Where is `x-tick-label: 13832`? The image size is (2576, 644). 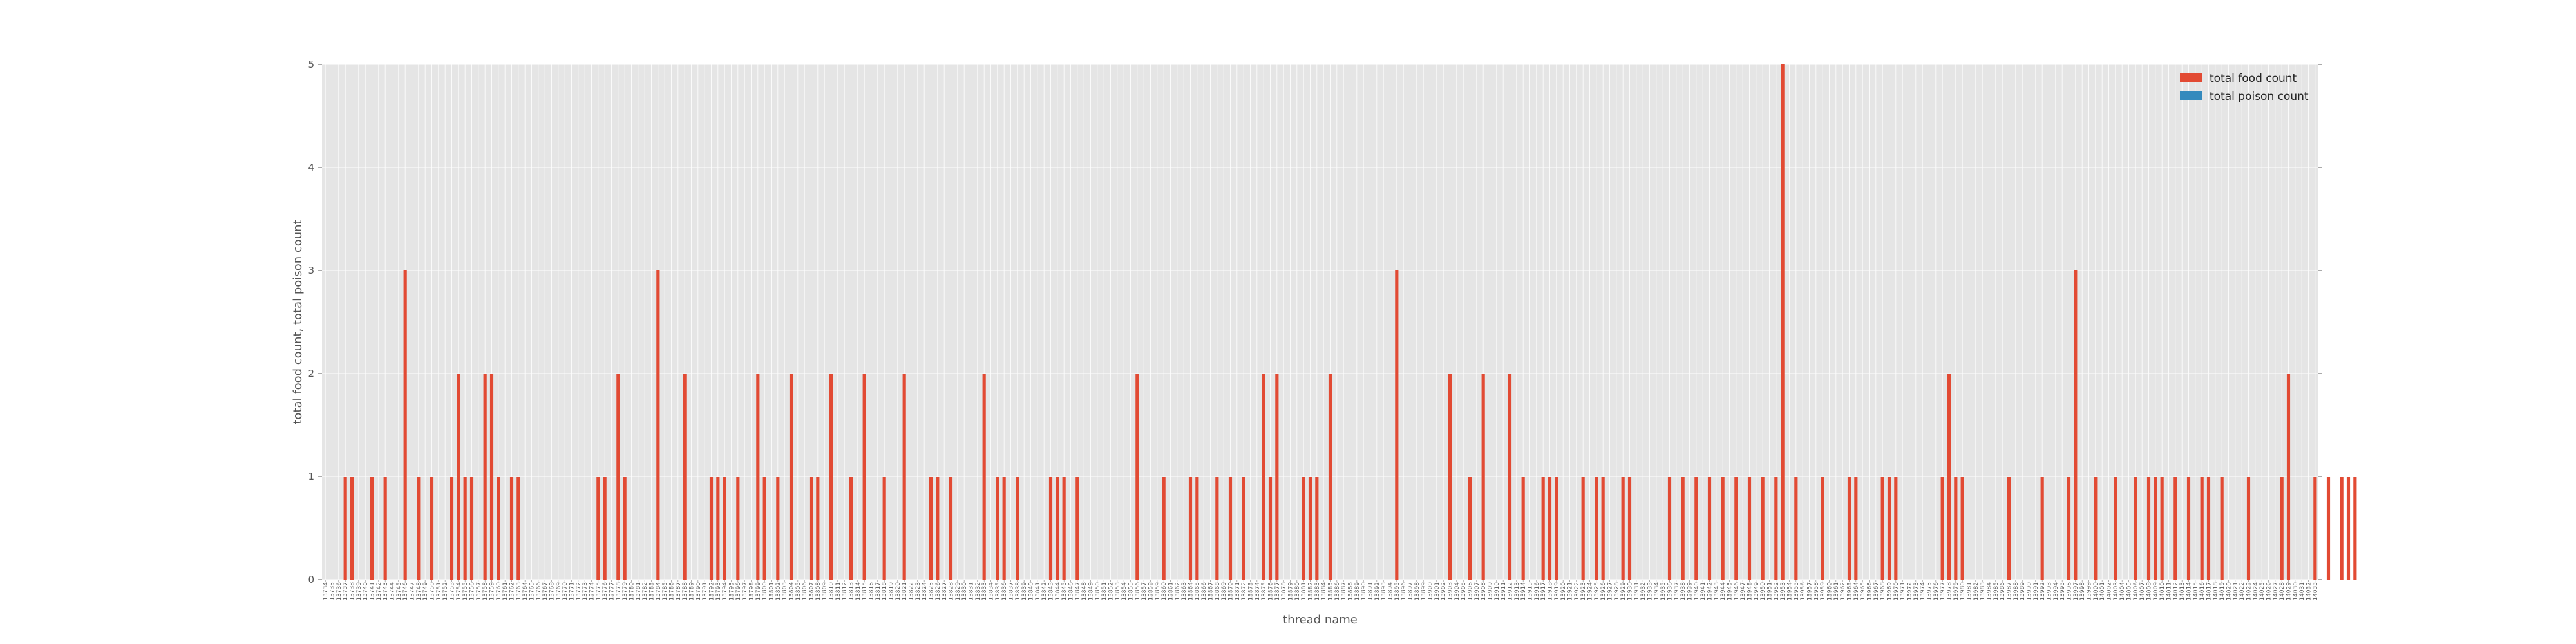 x-tick-label: 13832 is located at coordinates (978, 591).